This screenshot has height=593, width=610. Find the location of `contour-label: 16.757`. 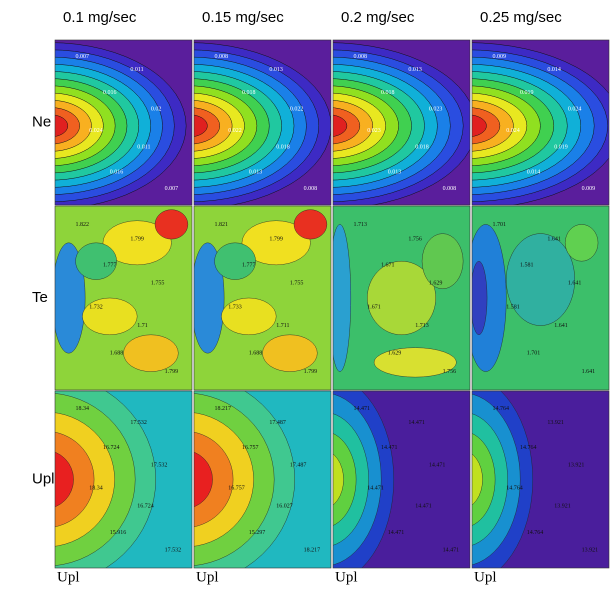

contour-label: 16.757 is located at coordinates (250, 448).